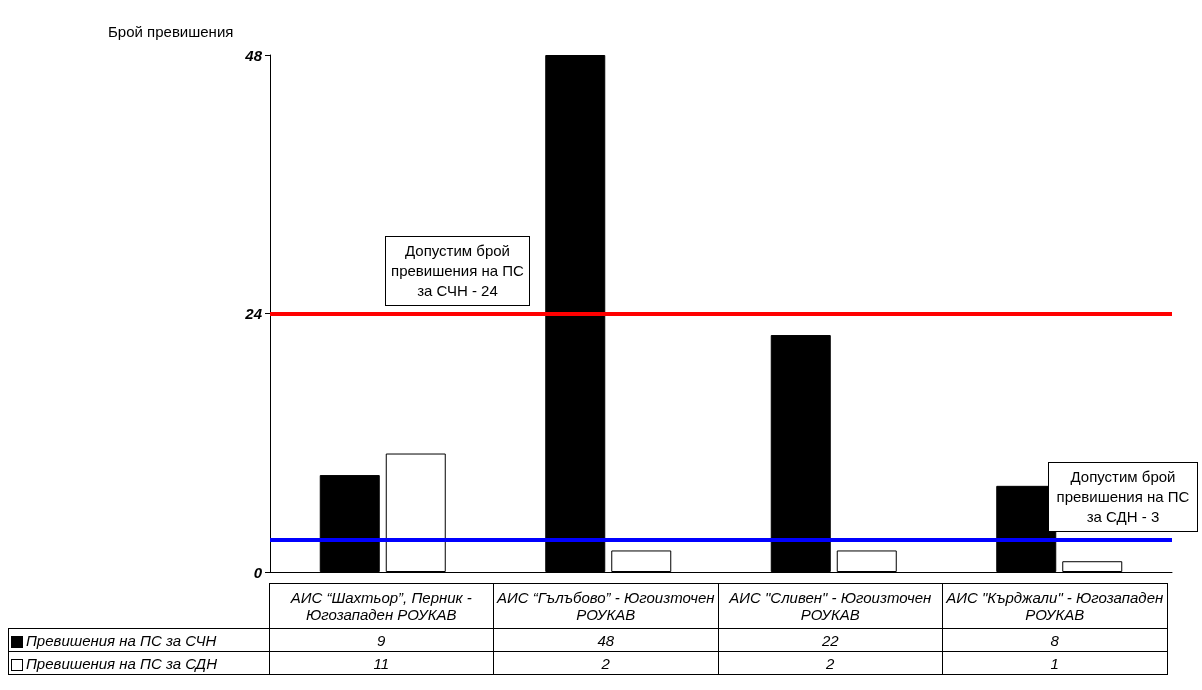 The image size is (1202, 690). I want to click on y-tick-label: 24, so click(253, 313).